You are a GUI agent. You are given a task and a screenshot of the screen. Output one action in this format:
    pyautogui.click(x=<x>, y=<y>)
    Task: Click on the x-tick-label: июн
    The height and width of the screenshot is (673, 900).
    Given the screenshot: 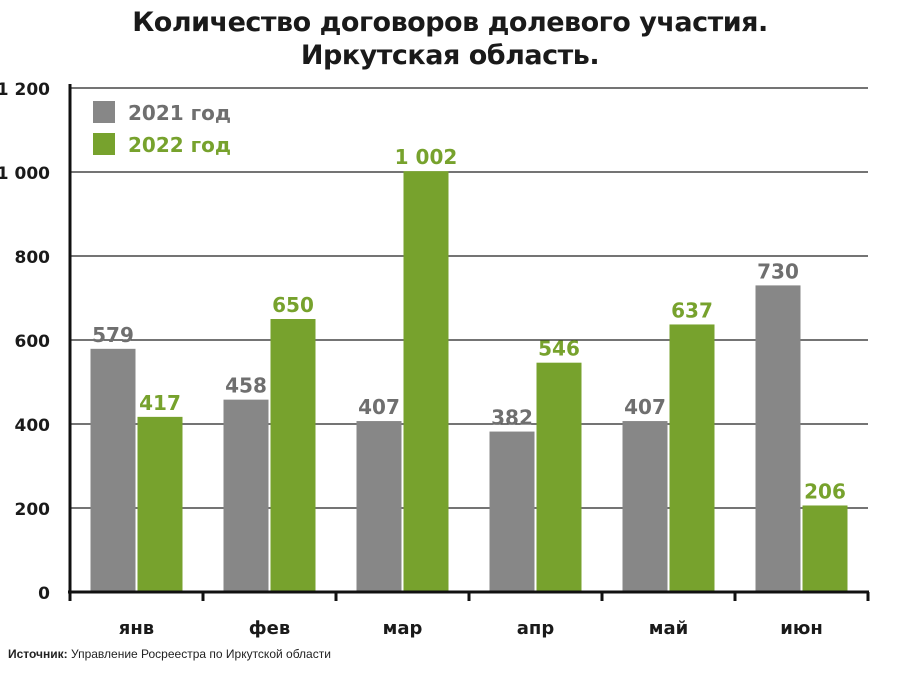 What is the action you would take?
    pyautogui.click(x=801, y=628)
    